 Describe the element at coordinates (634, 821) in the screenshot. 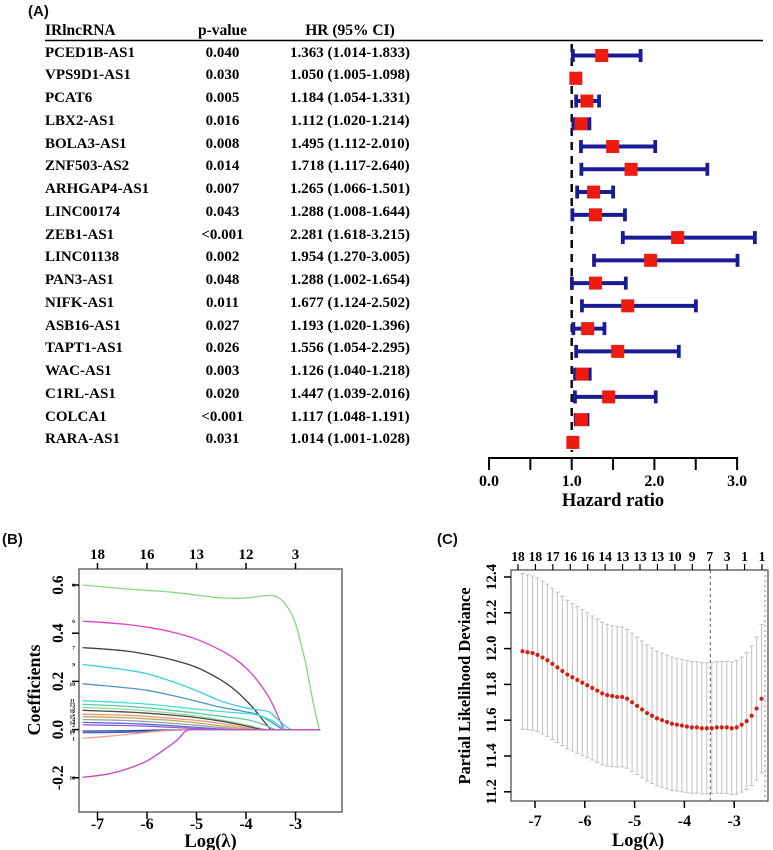

I see `x-tick-label: -5` at that location.